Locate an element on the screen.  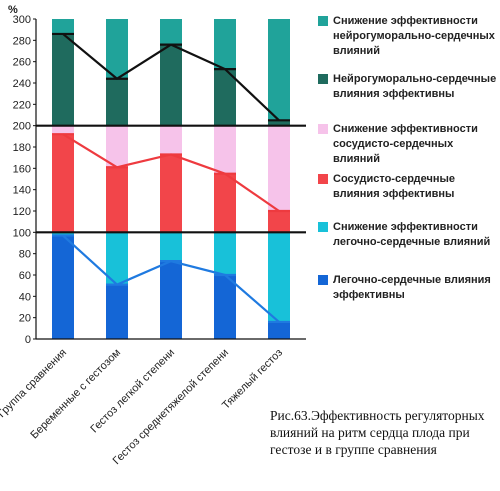
y-tick-label-160: 160 is located at coordinates (22, 169).